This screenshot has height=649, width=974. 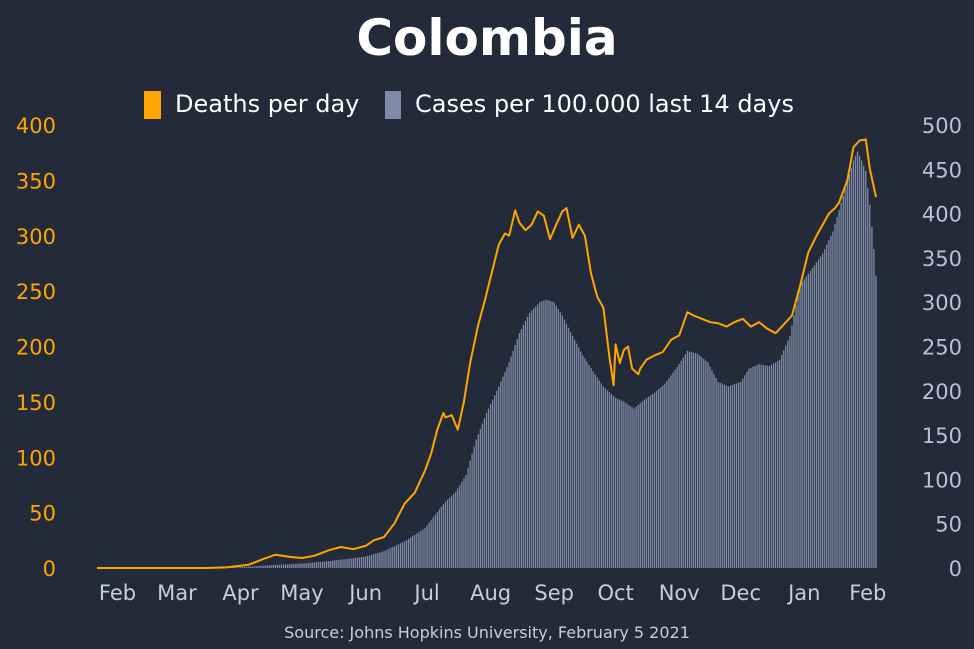 What do you see at coordinates (942, 436) in the screenshot?
I see `y-right-tick-label: 150` at bounding box center [942, 436].